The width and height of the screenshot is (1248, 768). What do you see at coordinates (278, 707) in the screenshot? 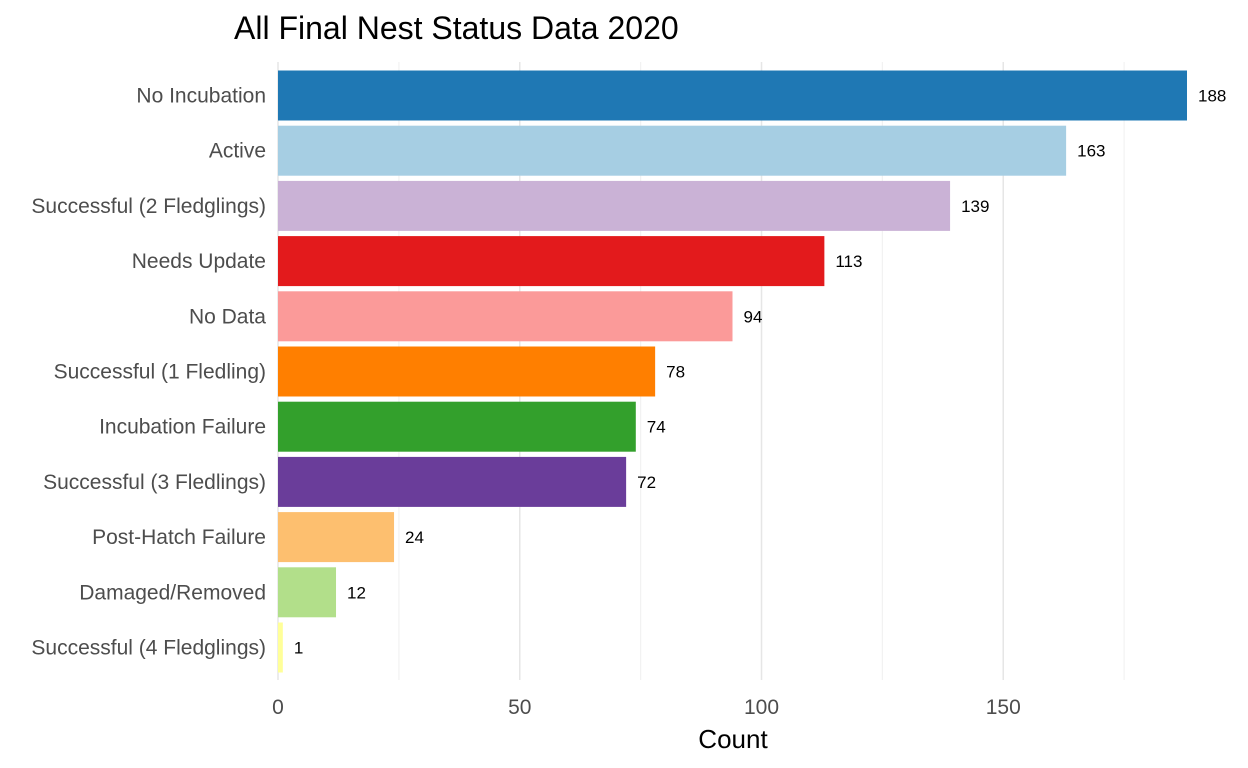
I see `x-tick-label: 0` at bounding box center [278, 707].